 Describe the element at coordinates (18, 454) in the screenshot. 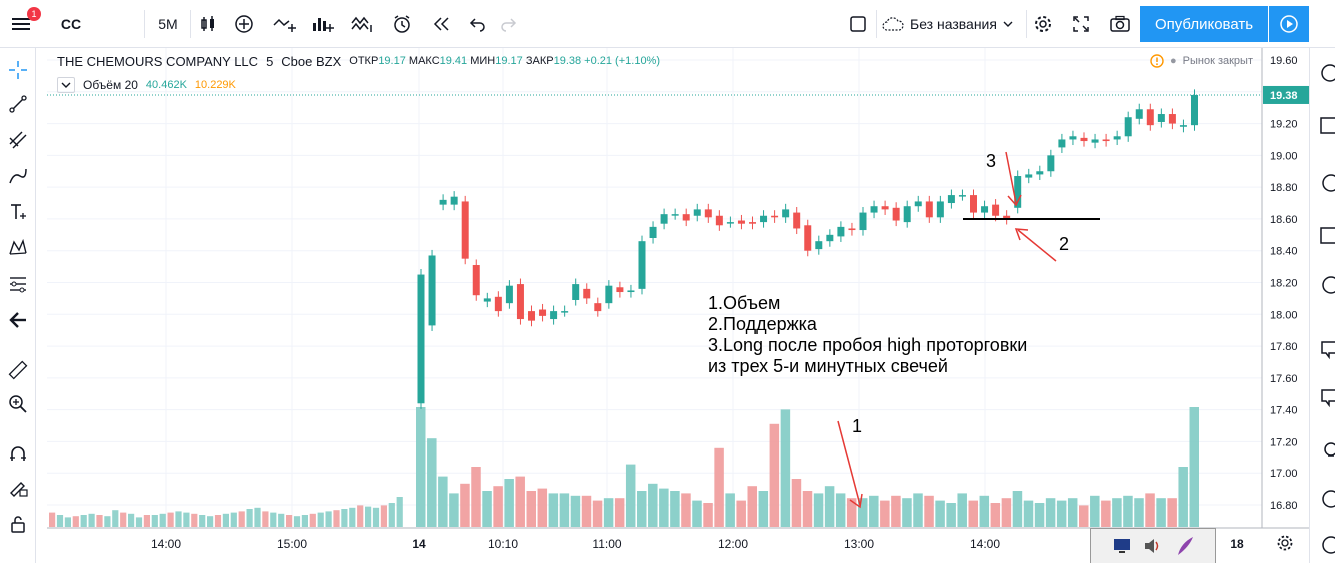

I see `magnet-icon` at that location.